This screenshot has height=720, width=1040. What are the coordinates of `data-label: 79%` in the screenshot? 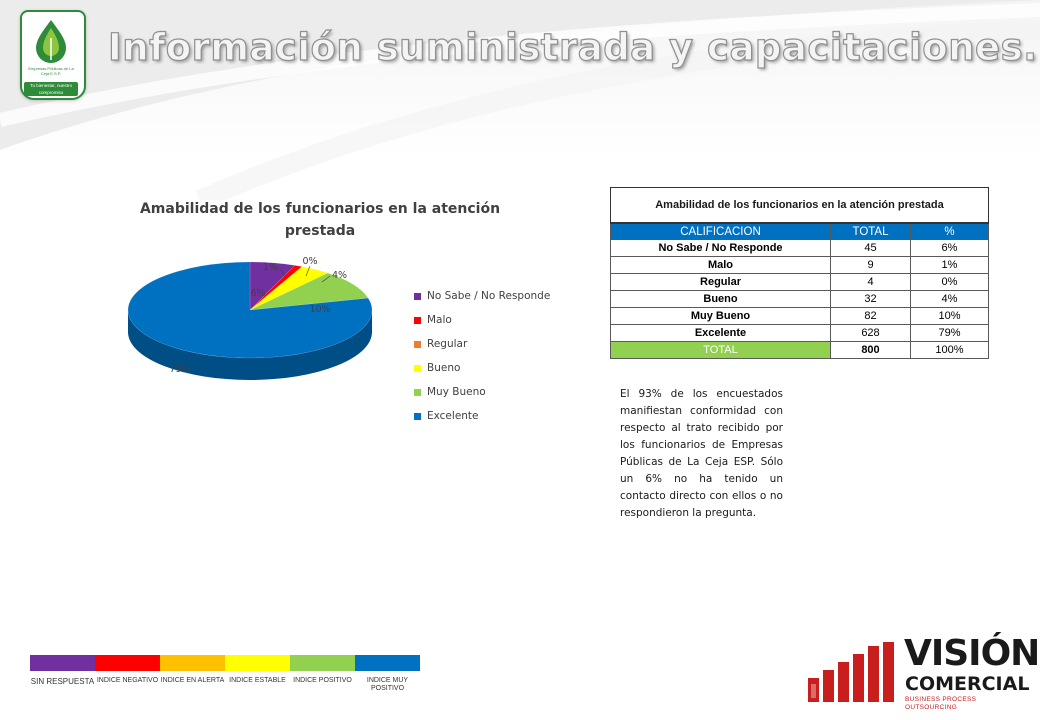 It's located at (179, 369).